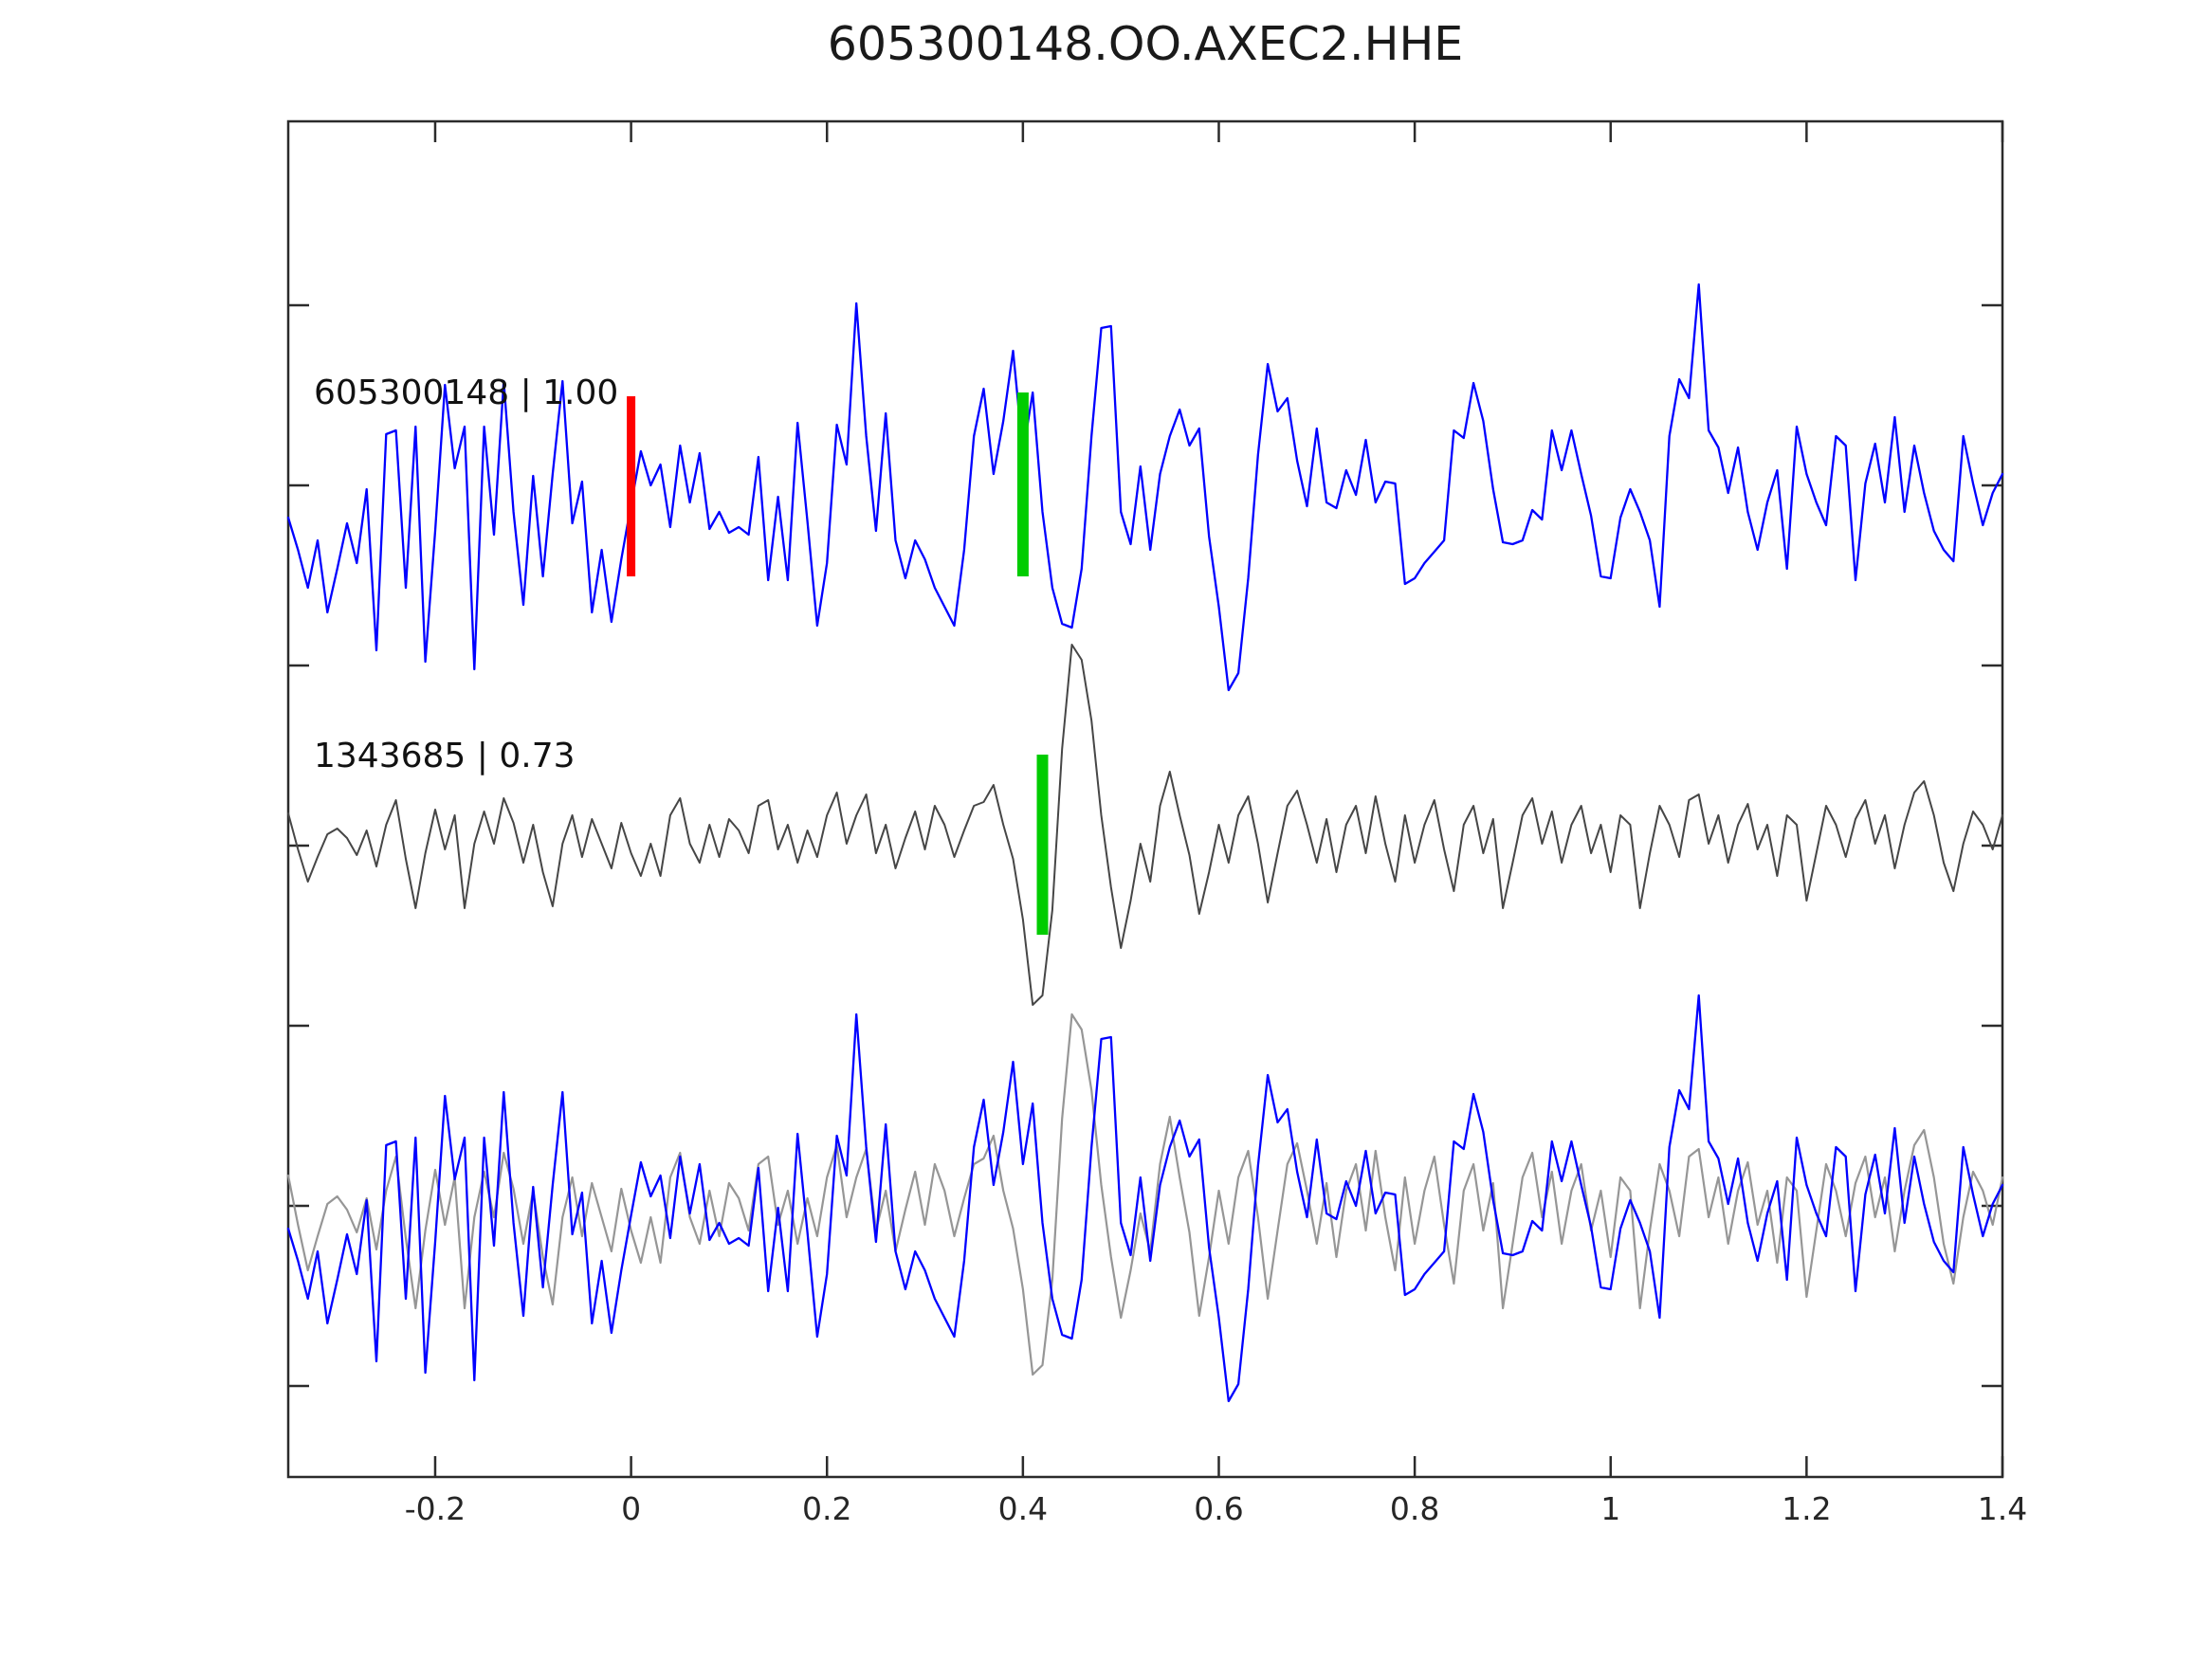 This screenshot has width=2212, height=1659. Describe the element at coordinates (1610, 1508) in the screenshot. I see `x-tick-label-1: 1` at that location.